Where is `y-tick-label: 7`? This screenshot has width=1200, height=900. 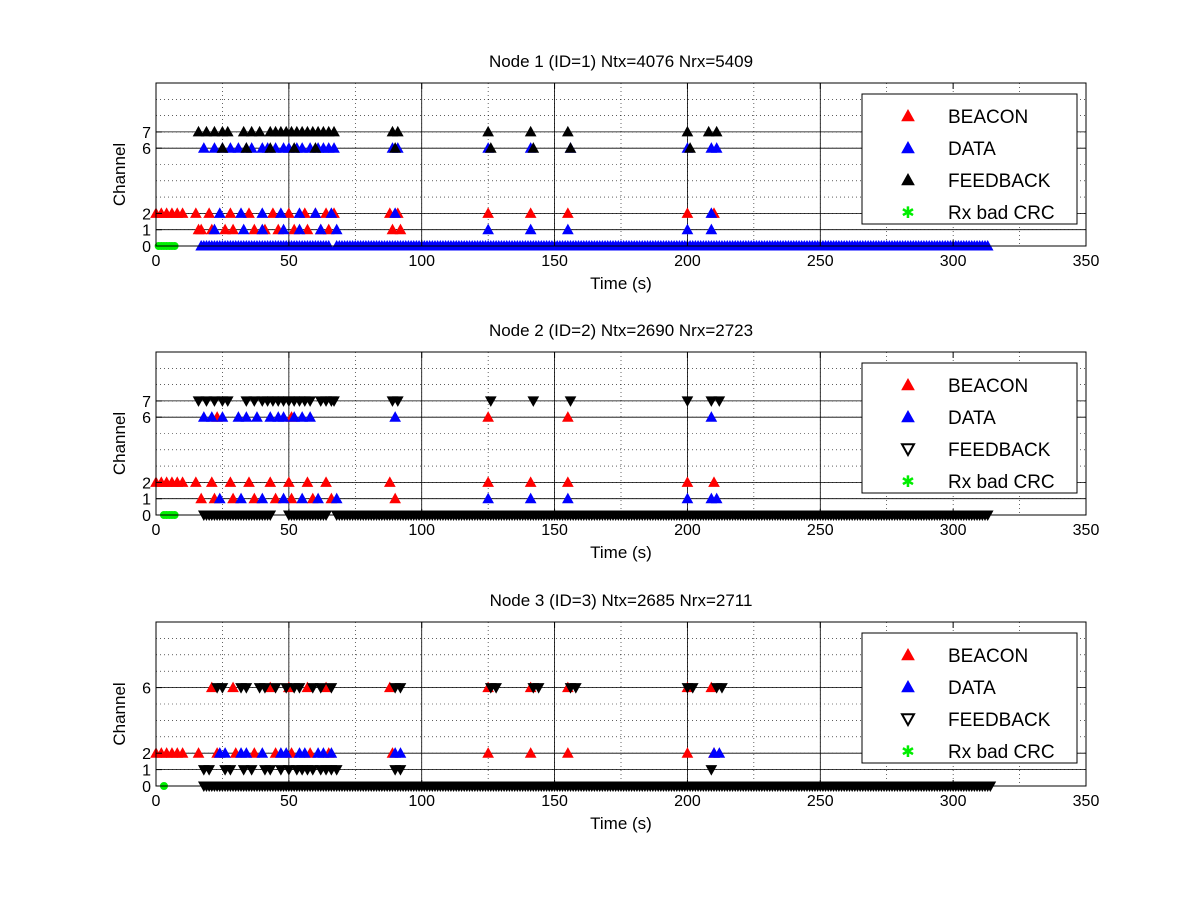
y-tick-label: 7 is located at coordinates (146, 133).